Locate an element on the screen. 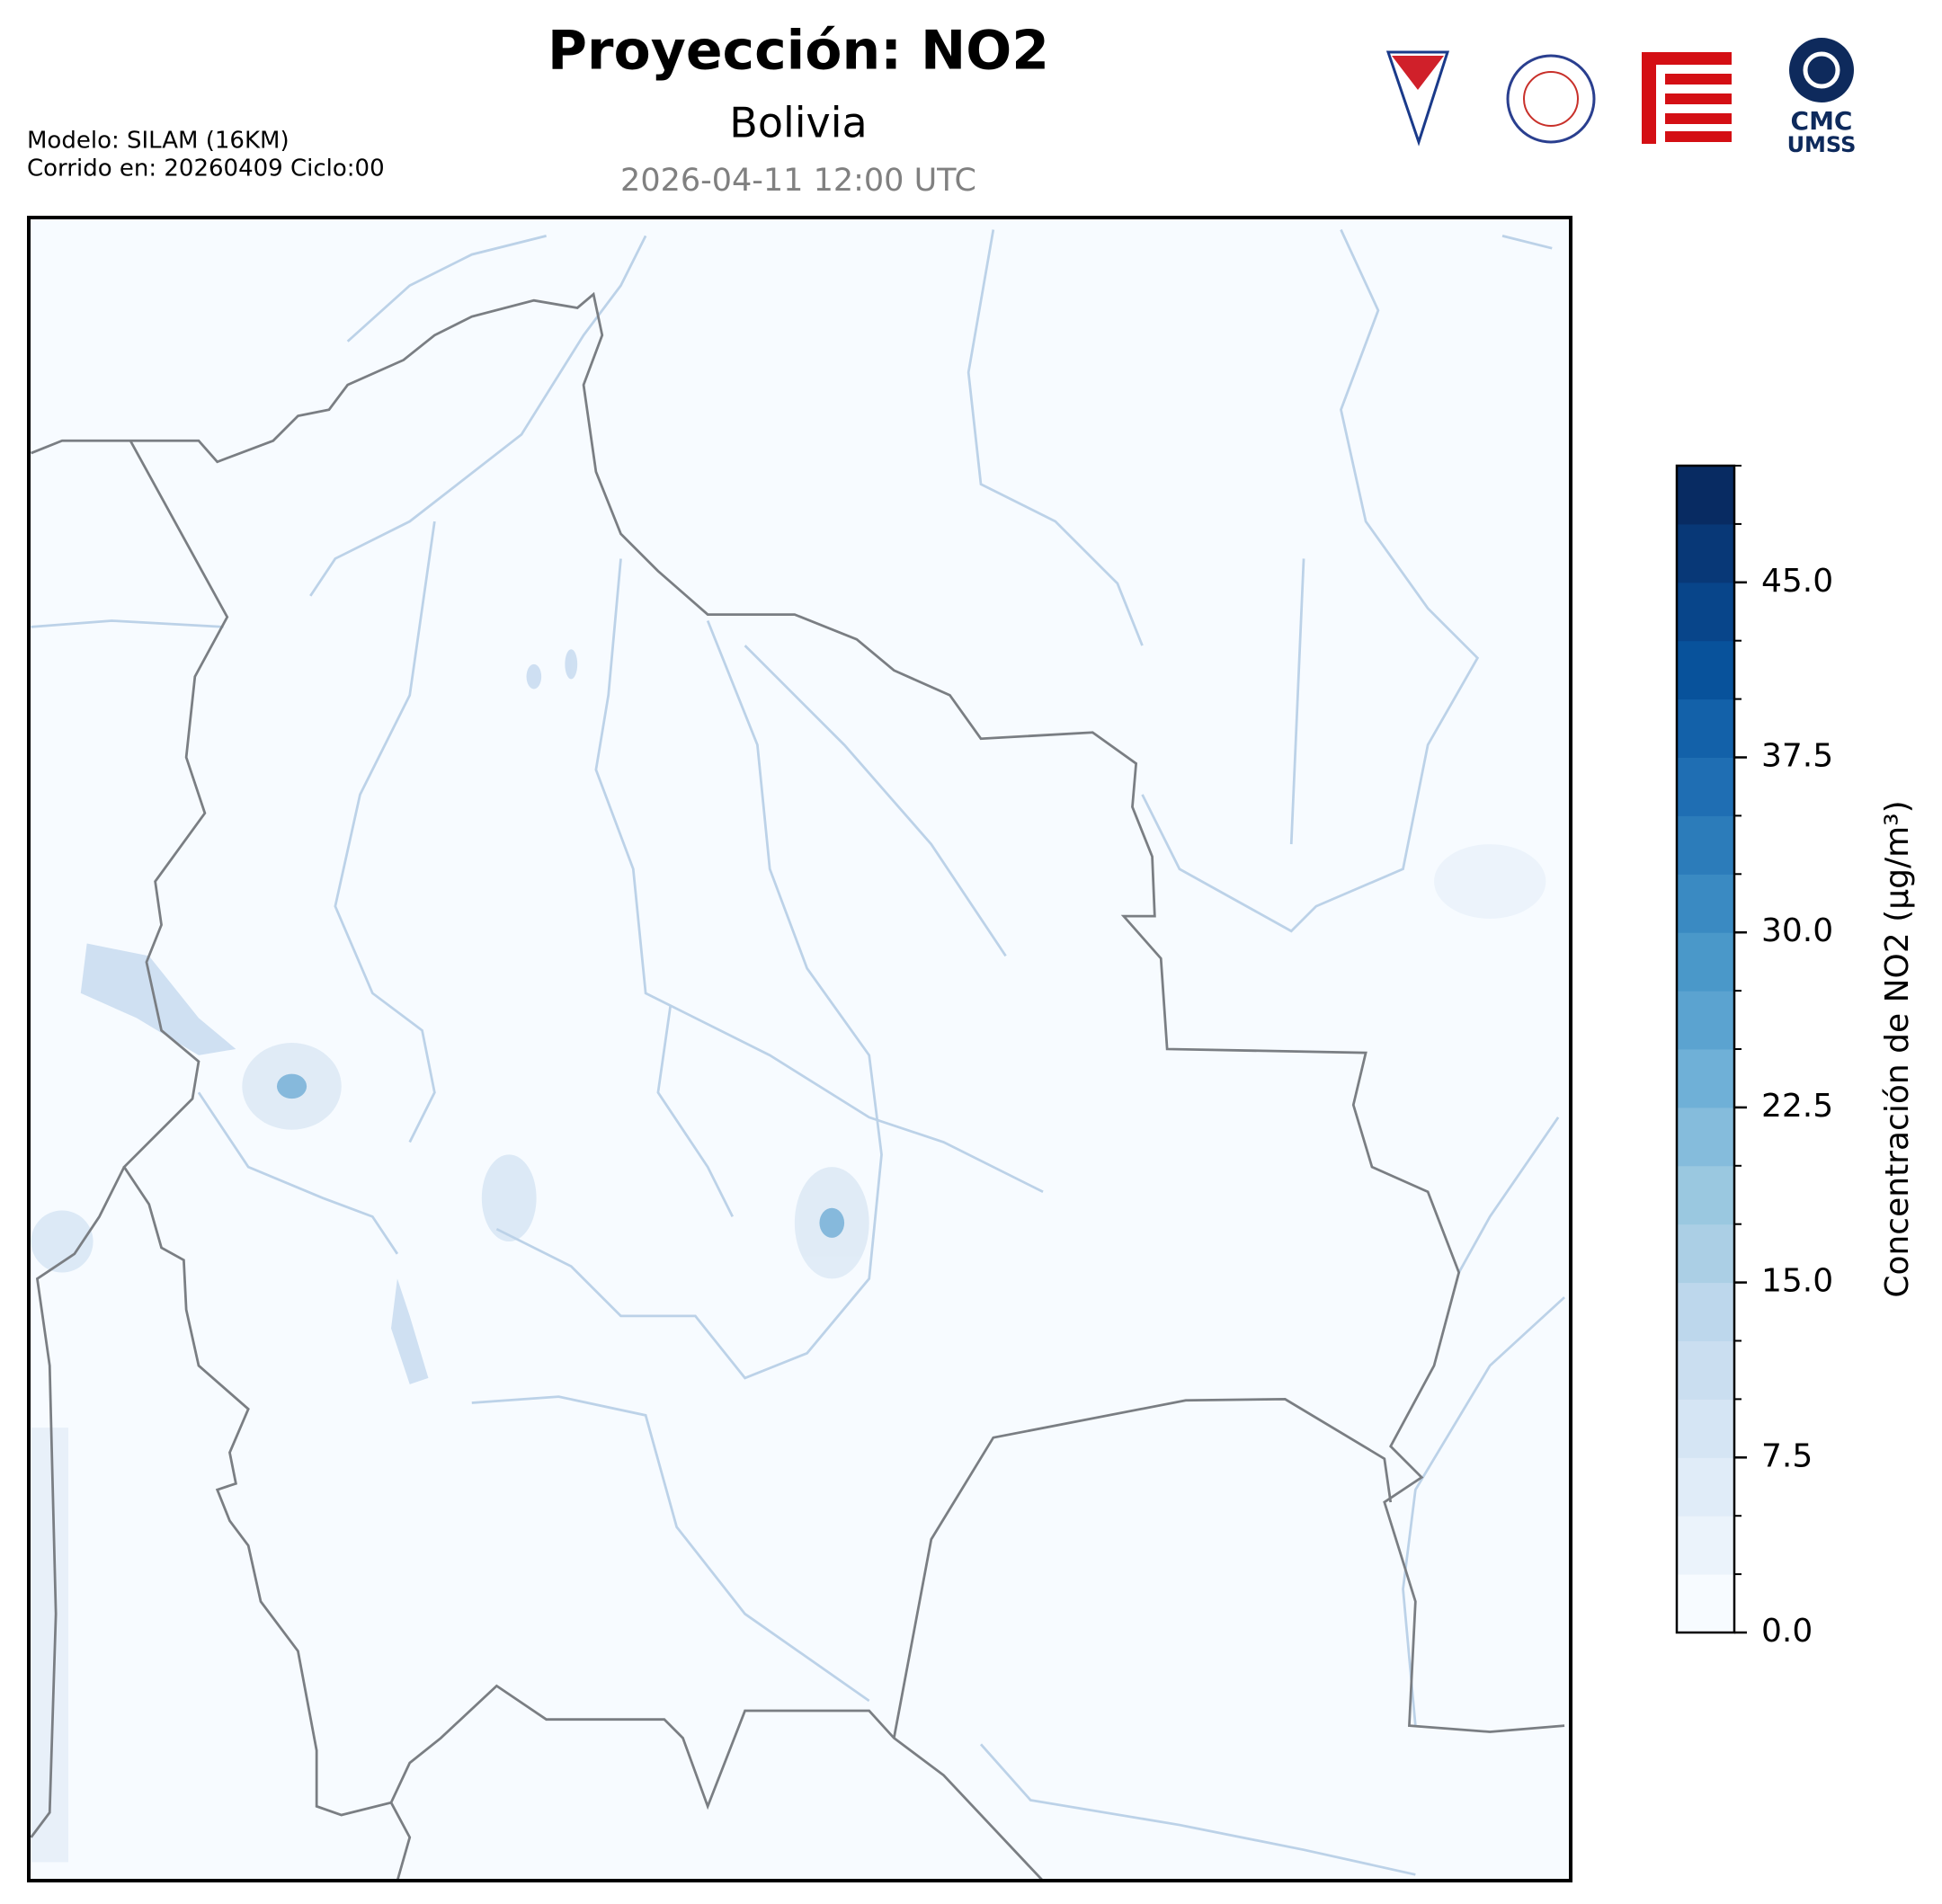 This screenshot has height=1904, width=1942. logo-cmc-ring is located at coordinates (1821, 70).